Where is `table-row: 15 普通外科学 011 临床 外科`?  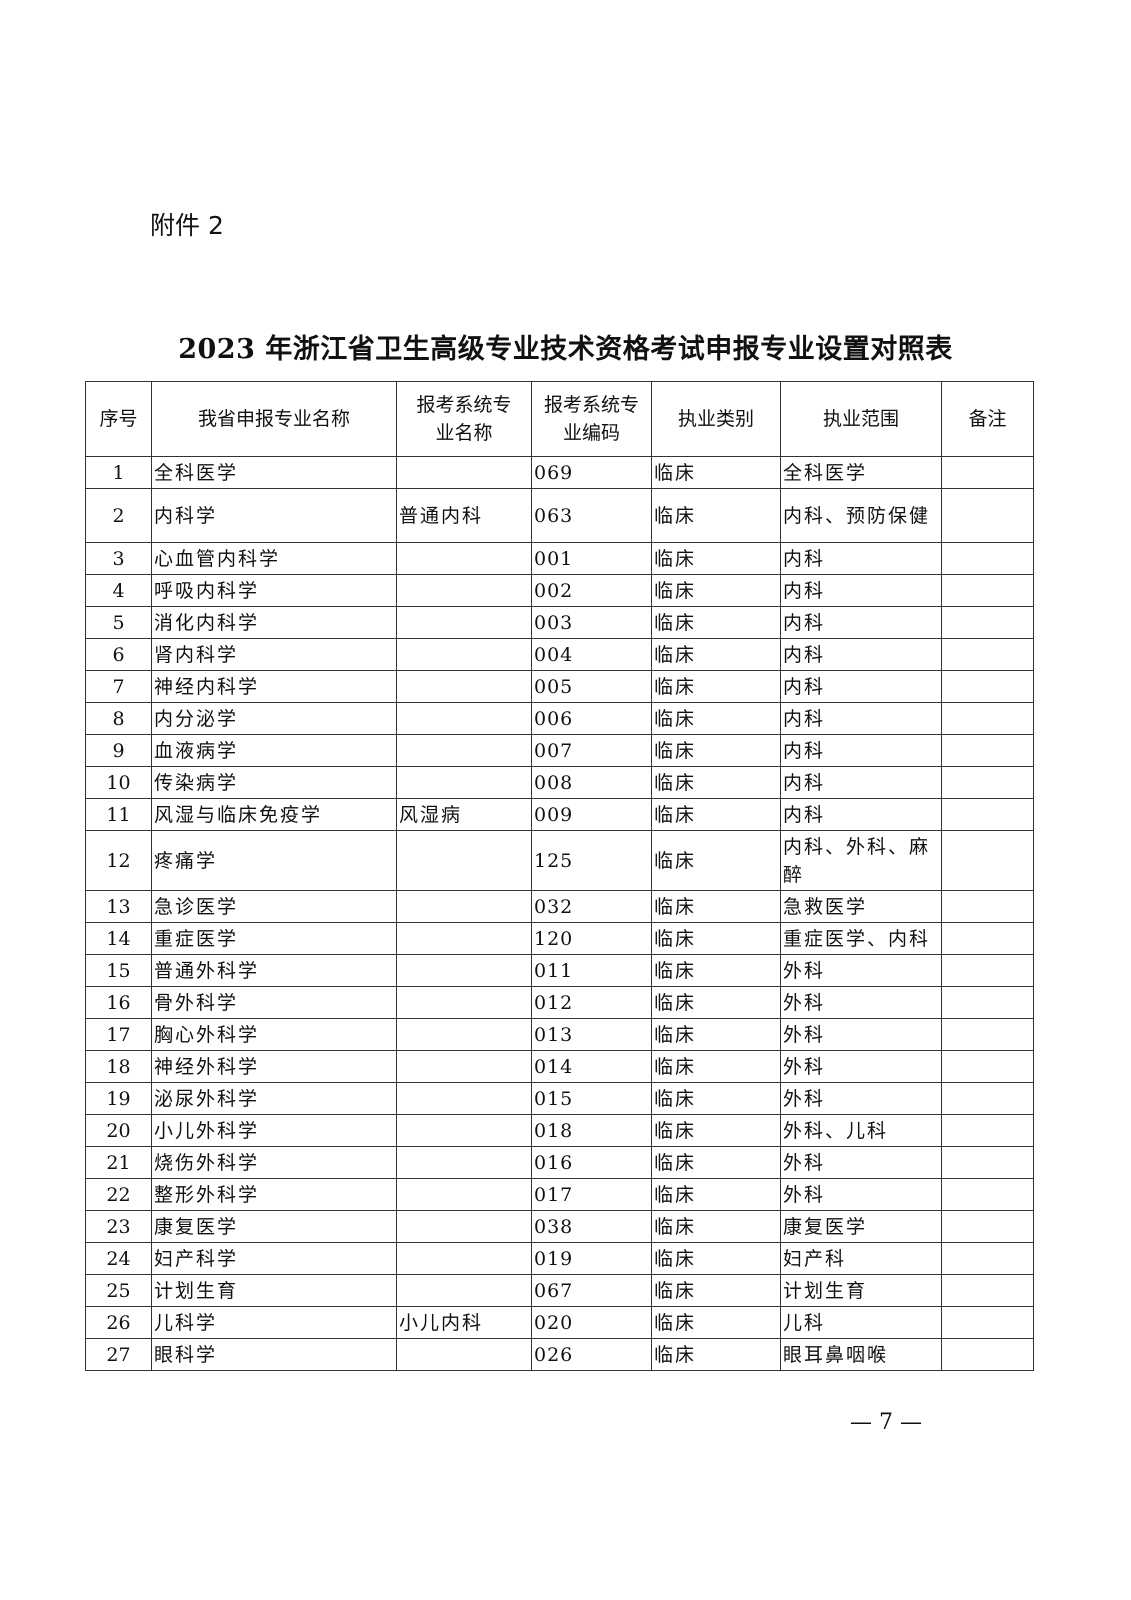
table-row: 15 普通外科学 011 临床 外科 is located at coordinates (559, 970).